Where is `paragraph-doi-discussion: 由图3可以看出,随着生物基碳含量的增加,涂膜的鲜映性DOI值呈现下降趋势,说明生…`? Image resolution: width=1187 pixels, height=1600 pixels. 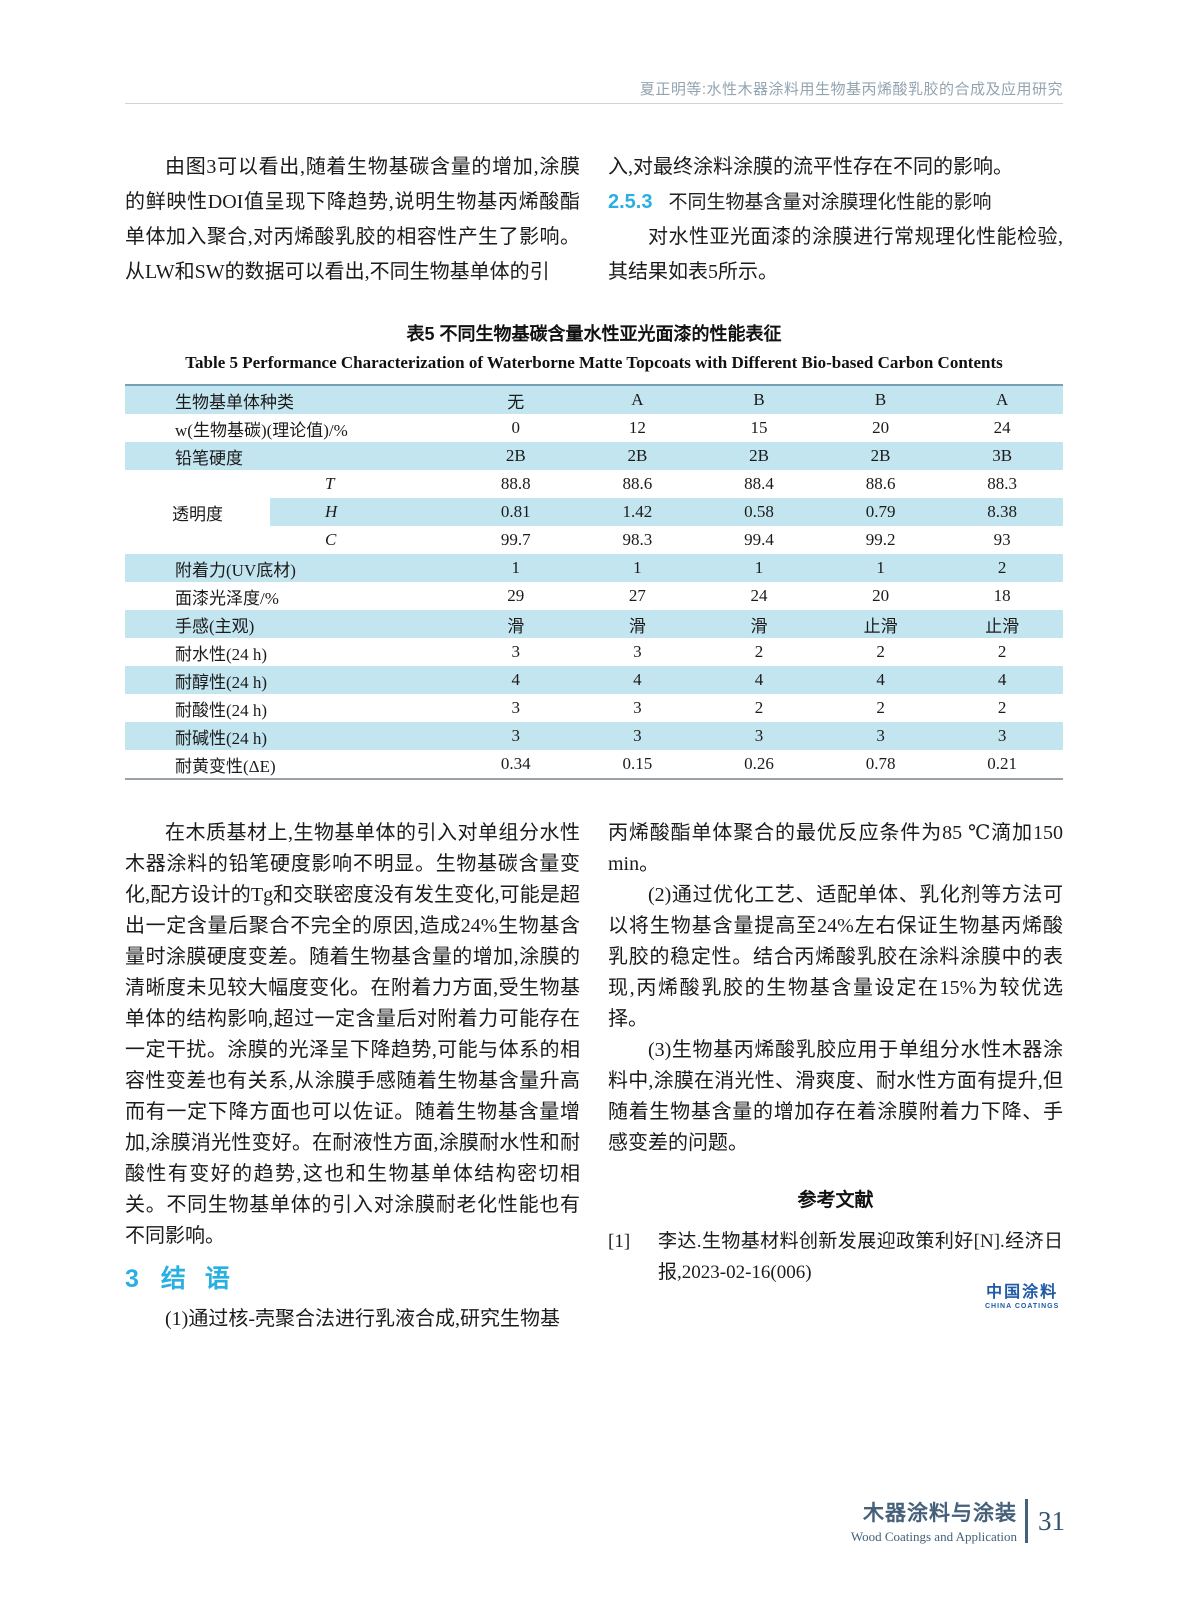
paragraph-doi-discussion: 由图3可以看出,随着生物基碳含量的增加,涂膜的鲜映性DOI值呈现下降趋势,说明生… is located at coordinates (352, 219).